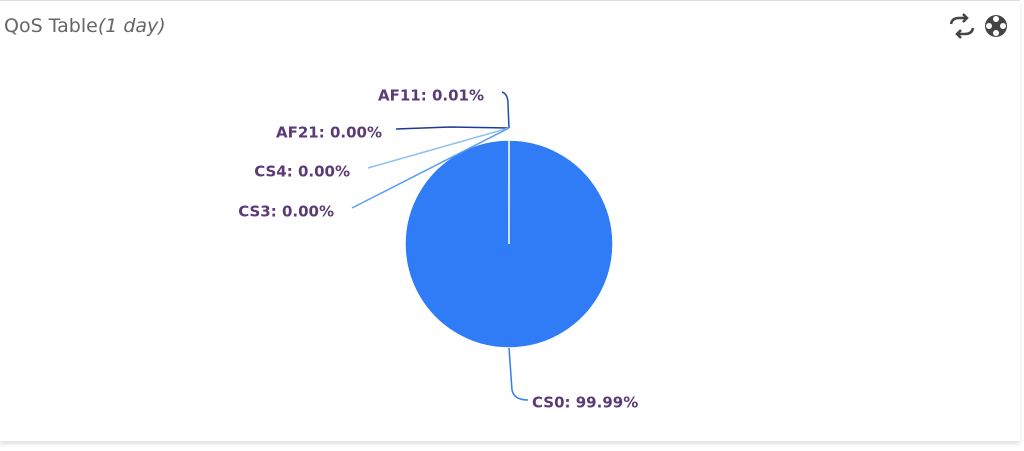 Image resolution: width=1024 pixels, height=451 pixels. I want to click on pie-slice, so click(509, 244).